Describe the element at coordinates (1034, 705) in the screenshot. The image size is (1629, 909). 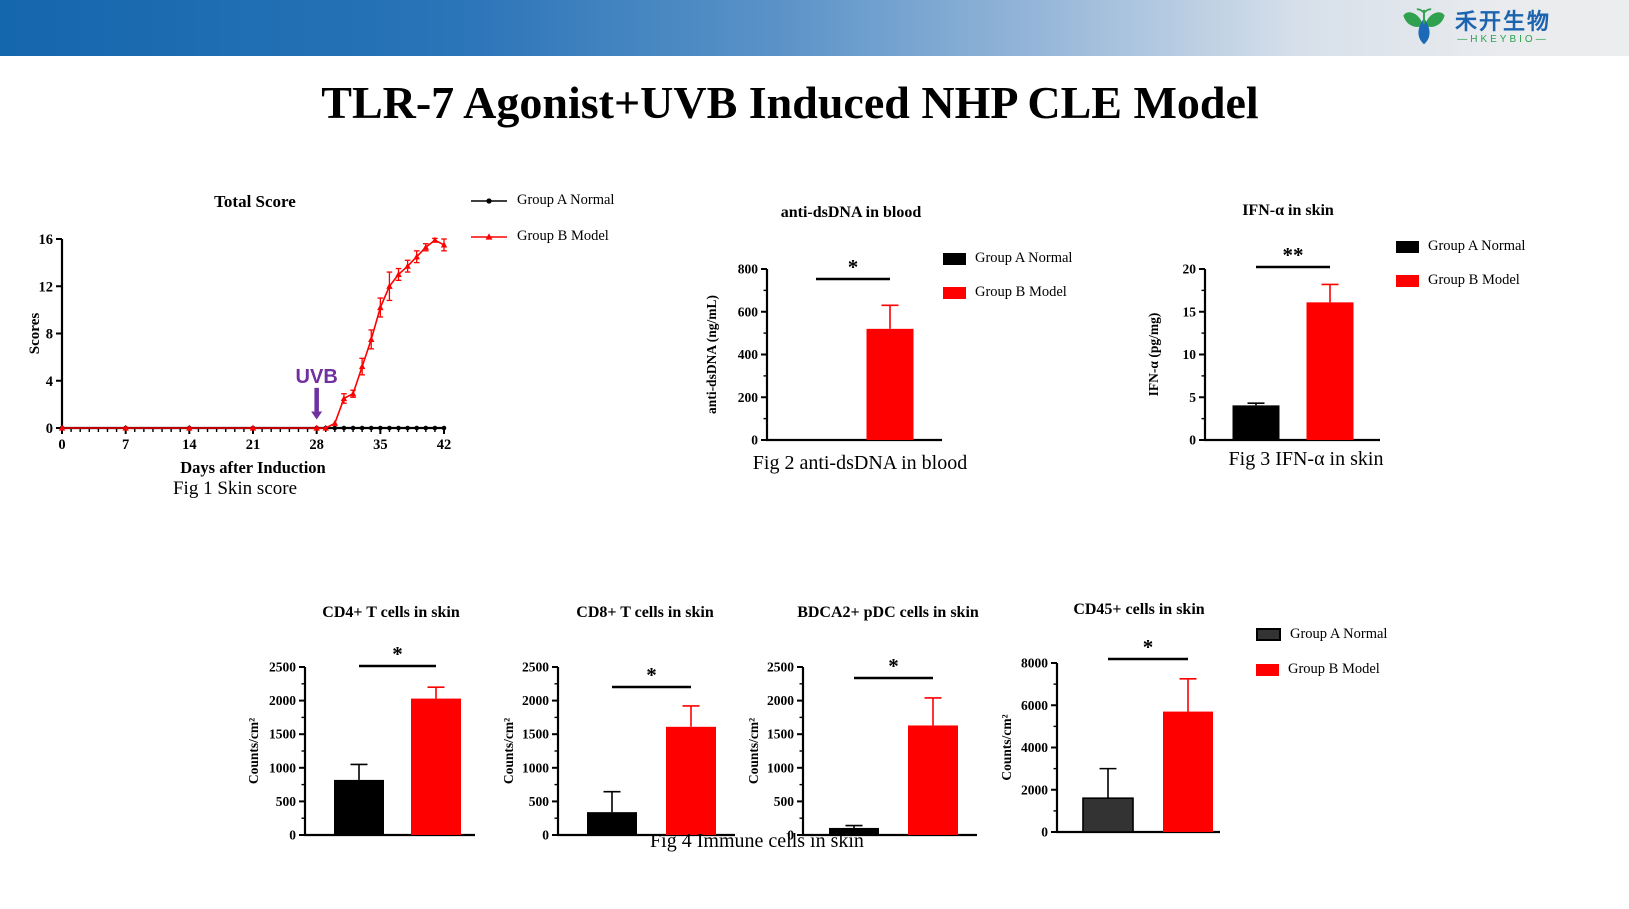
I see `svg-text: 6000` at that location.